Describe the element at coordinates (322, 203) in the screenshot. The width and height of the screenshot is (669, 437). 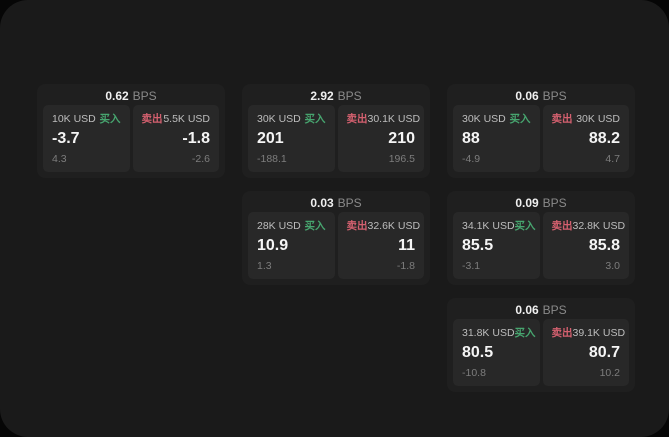
I see `bps-value: 0.03` at that location.